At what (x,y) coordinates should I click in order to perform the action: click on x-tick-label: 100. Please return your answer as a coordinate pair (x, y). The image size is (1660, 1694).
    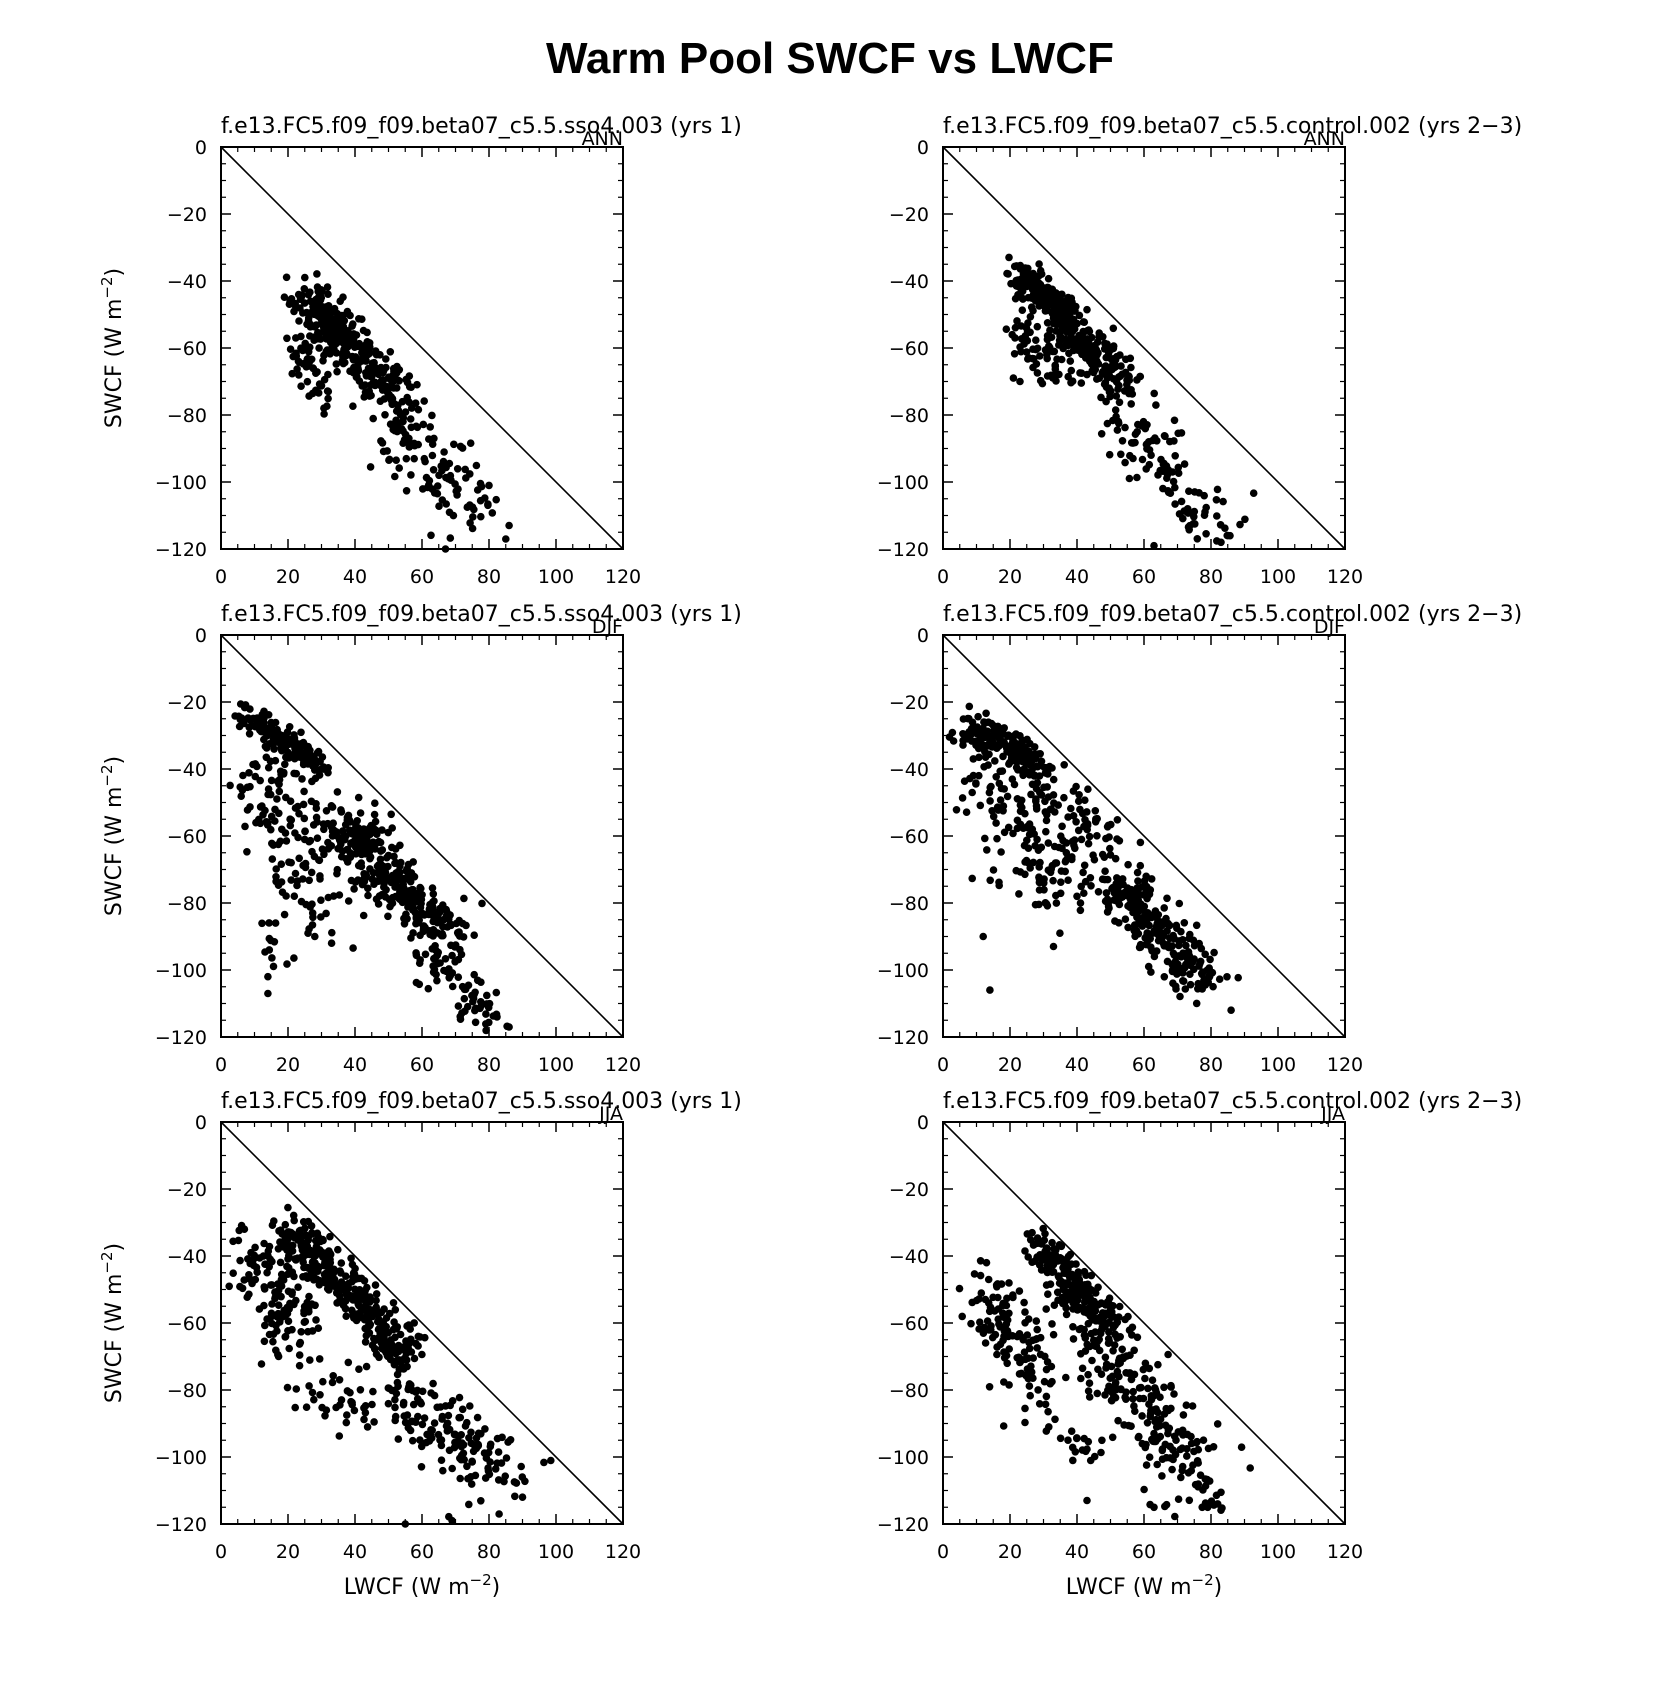
    Looking at the image, I should click on (556, 577).